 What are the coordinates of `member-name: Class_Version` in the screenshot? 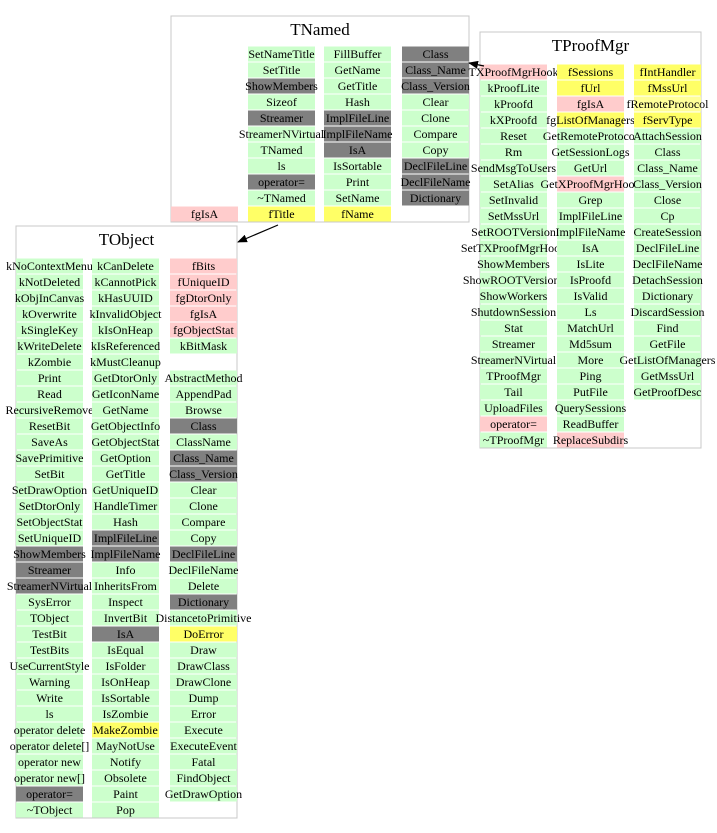 It's located at (667, 184).